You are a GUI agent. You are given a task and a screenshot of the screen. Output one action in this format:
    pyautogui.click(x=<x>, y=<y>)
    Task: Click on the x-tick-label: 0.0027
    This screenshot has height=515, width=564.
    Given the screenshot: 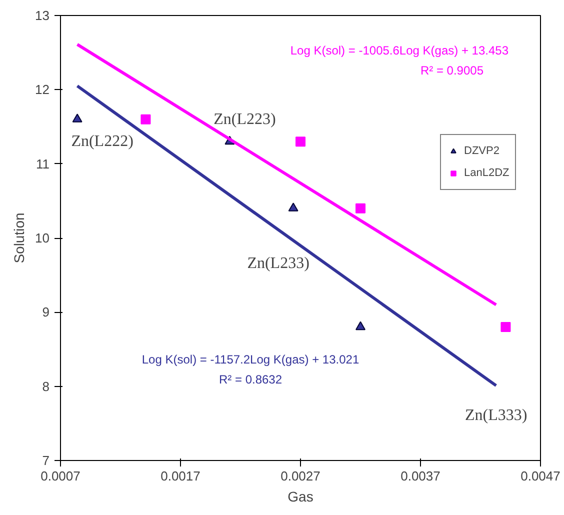 What is the action you would take?
    pyautogui.click(x=300, y=476)
    